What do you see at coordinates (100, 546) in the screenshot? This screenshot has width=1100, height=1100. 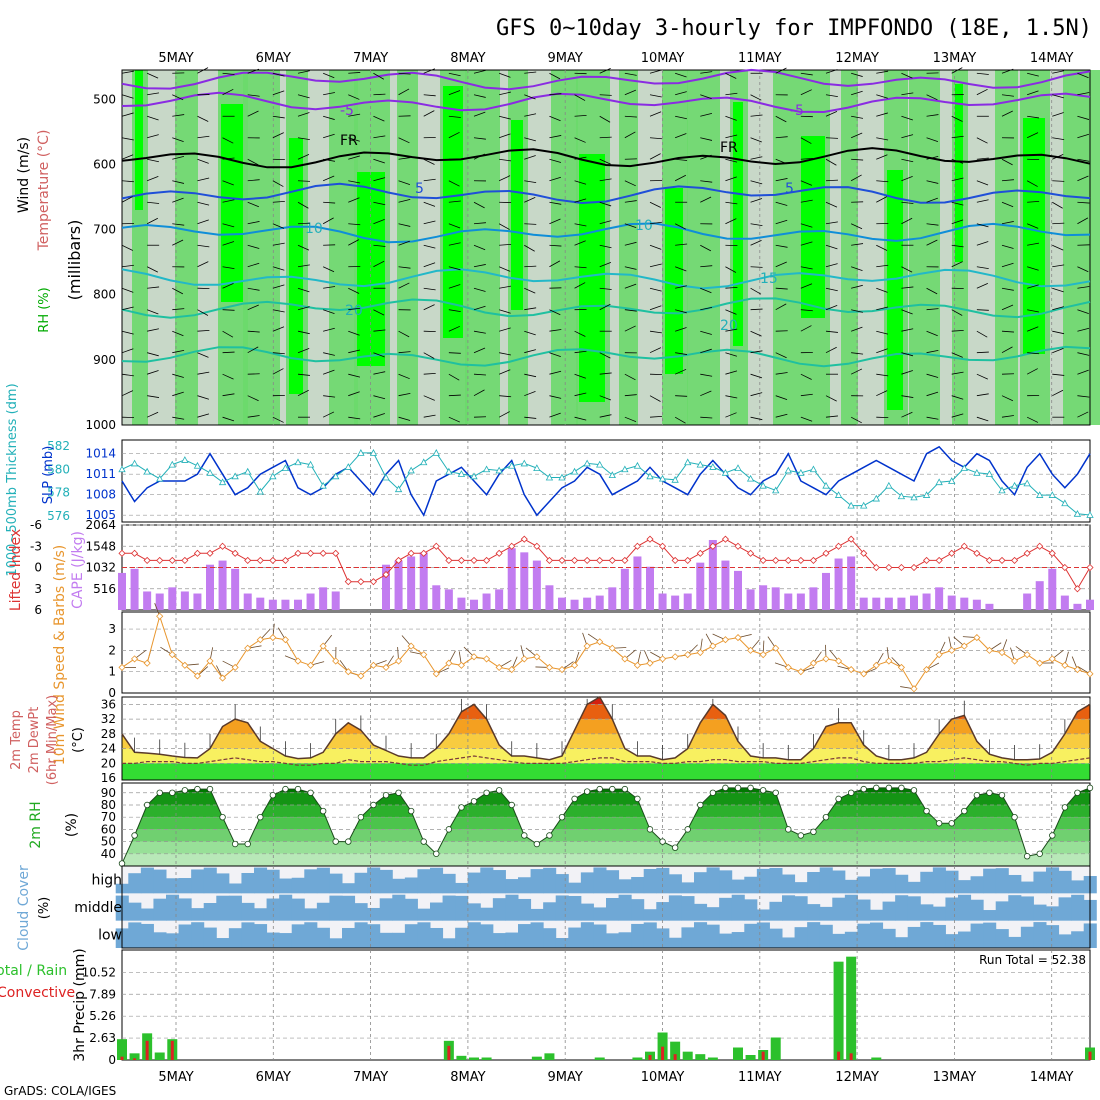 I see `cape-tick: 1548` at bounding box center [100, 546].